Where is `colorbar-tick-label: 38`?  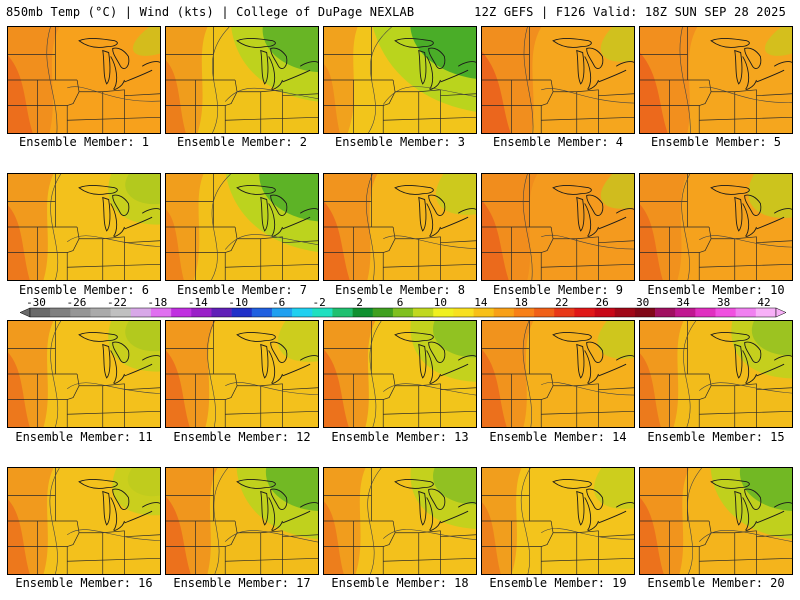
colorbar-tick-label: 38 is located at coordinates (723, 303).